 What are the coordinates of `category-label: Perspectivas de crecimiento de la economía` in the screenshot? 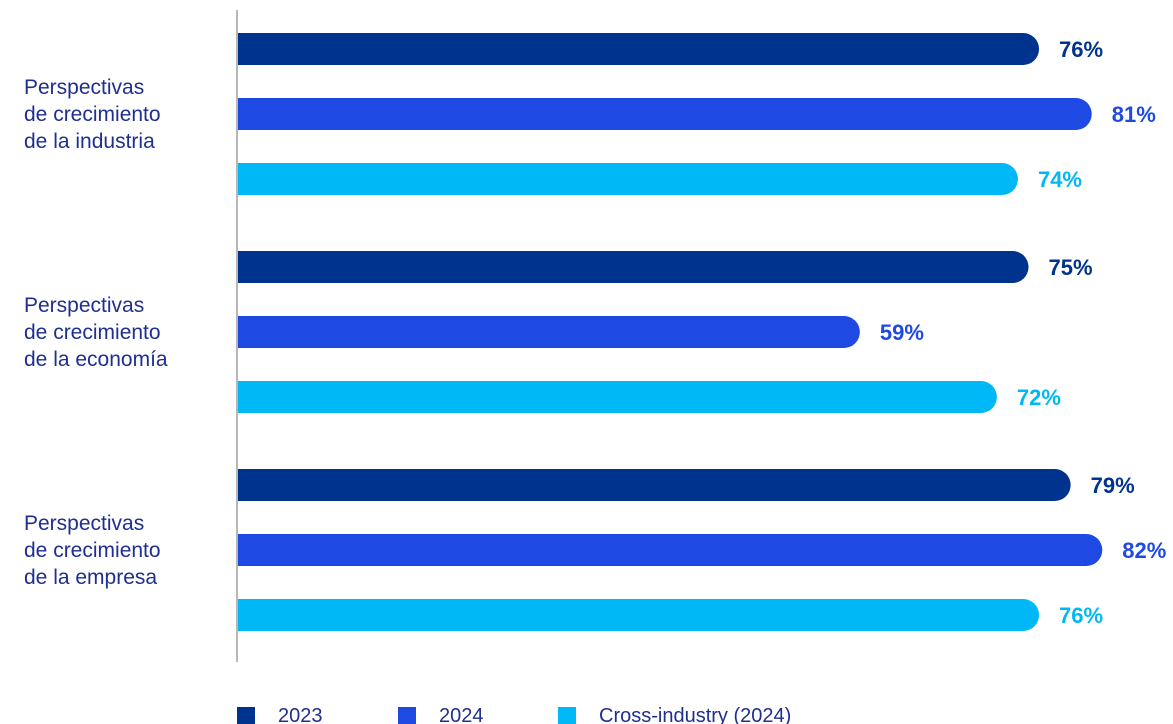 It's located at (96, 332).